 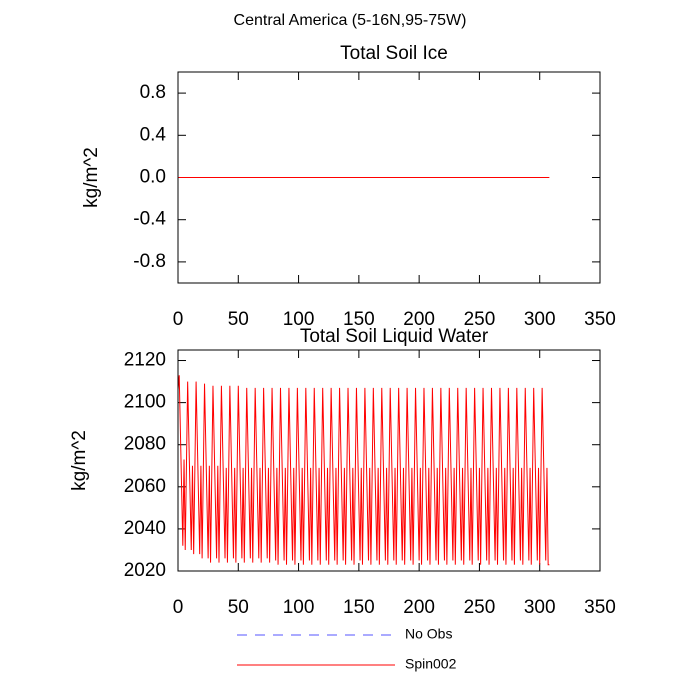 What do you see at coordinates (153, 134) in the screenshot?
I see `y-tick-label: 0.4` at bounding box center [153, 134].